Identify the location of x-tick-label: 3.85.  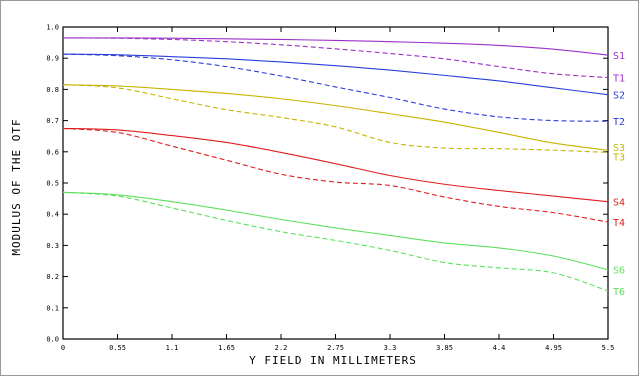
(444, 348).